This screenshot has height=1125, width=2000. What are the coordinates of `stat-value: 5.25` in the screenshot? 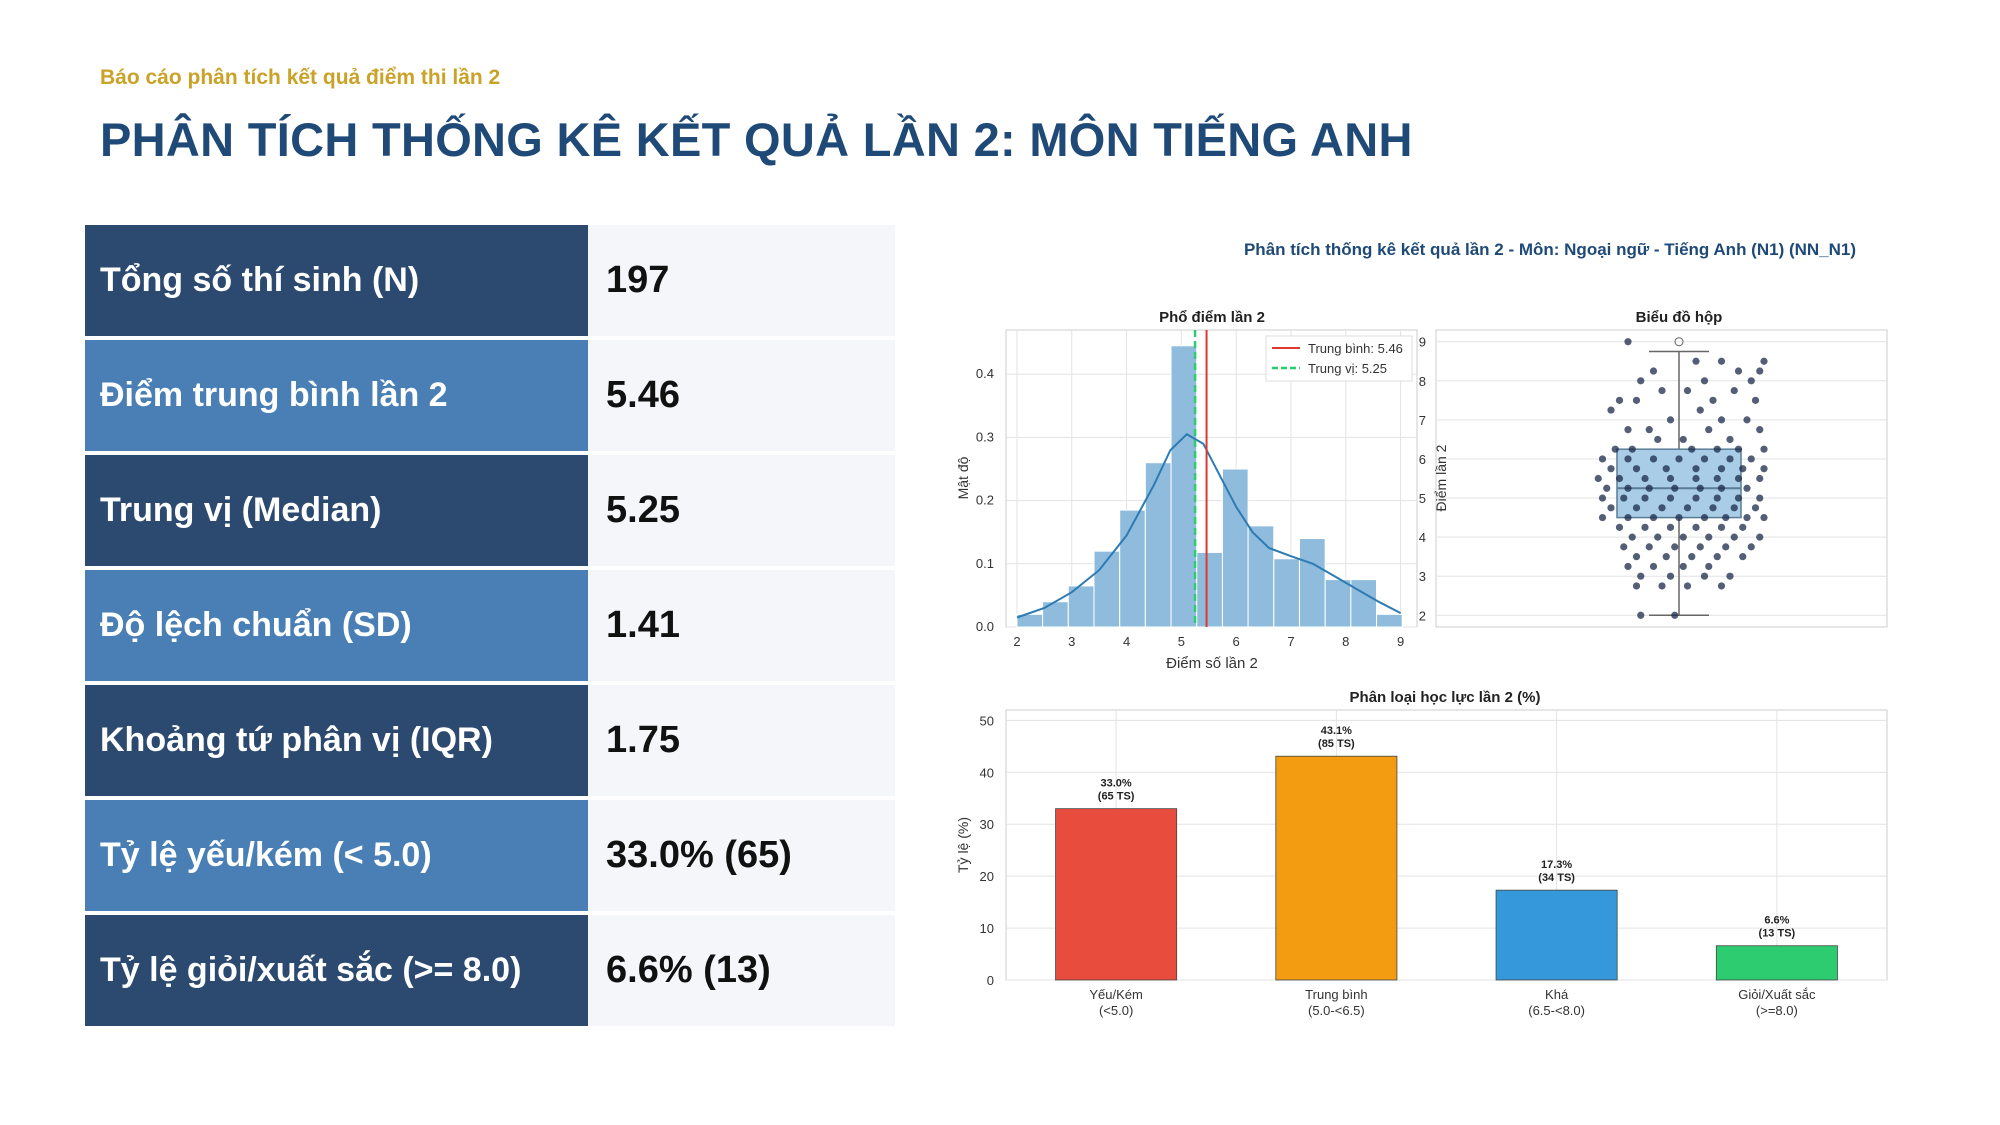 It's located at (741, 510).